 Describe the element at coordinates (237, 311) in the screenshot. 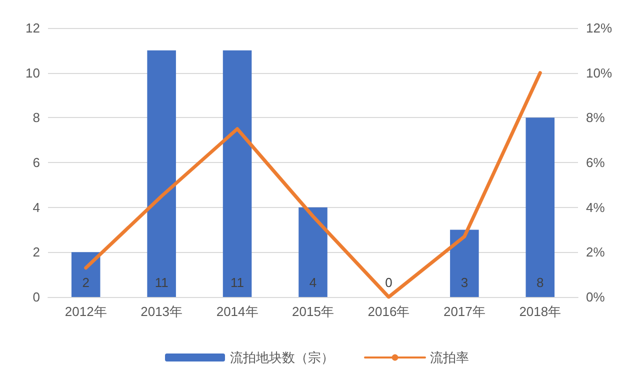

I see `x-tick-label: 2014年` at that location.